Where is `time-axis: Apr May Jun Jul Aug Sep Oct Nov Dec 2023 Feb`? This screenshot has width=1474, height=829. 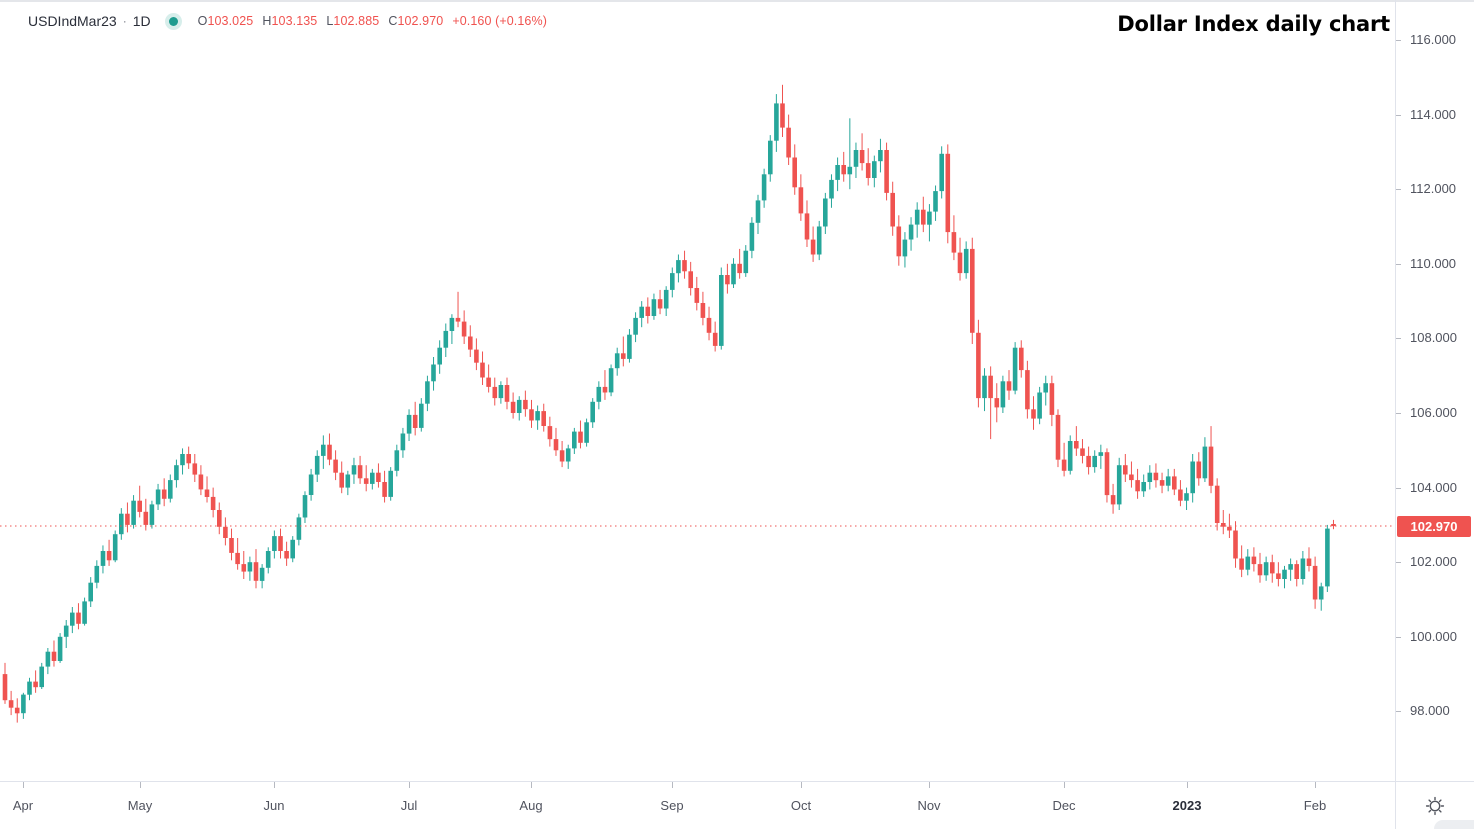
time-axis: Apr May Jun Jul Aug Sep Oct Nov Dec 2023 Feb is located at coordinates (697, 805).